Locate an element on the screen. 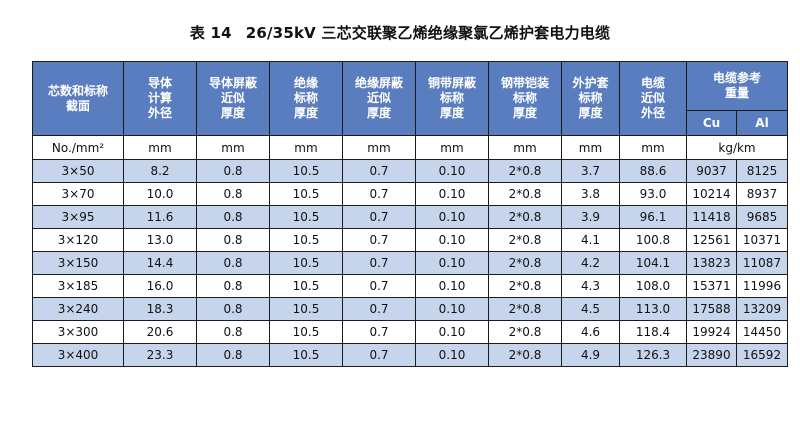 This screenshot has height=429, width=800. table-cell: 118.4 is located at coordinates (653, 332).